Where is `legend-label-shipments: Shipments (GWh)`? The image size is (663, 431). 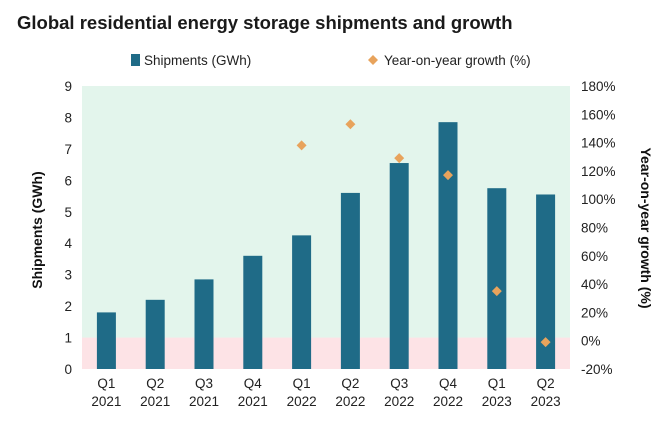
legend-label-shipments: Shipments (GWh) is located at coordinates (197, 60).